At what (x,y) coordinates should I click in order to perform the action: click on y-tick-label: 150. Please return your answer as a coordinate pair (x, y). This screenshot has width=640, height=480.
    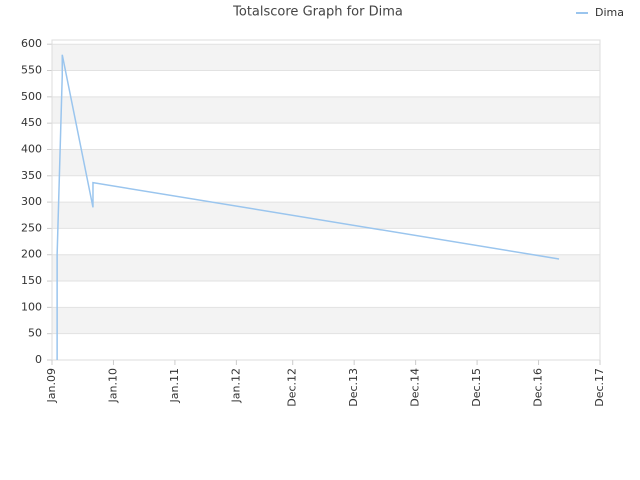
    Looking at the image, I should click on (31, 280).